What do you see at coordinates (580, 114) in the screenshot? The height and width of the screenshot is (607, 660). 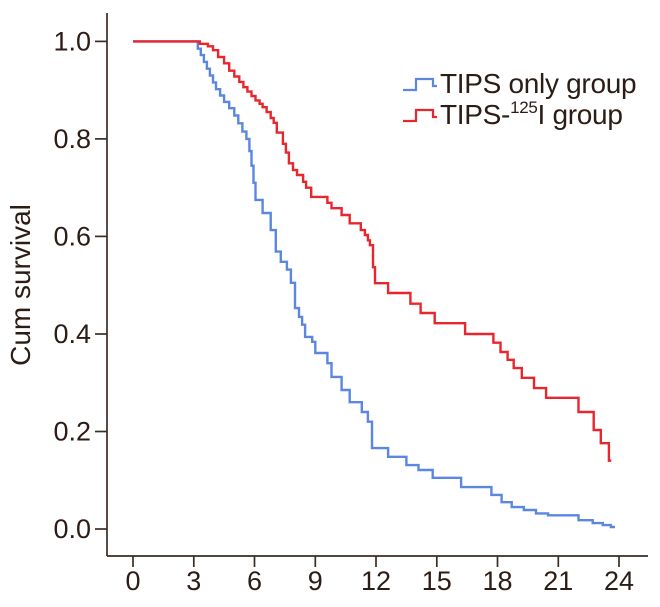 I see `legend-text: I group` at bounding box center [580, 114].